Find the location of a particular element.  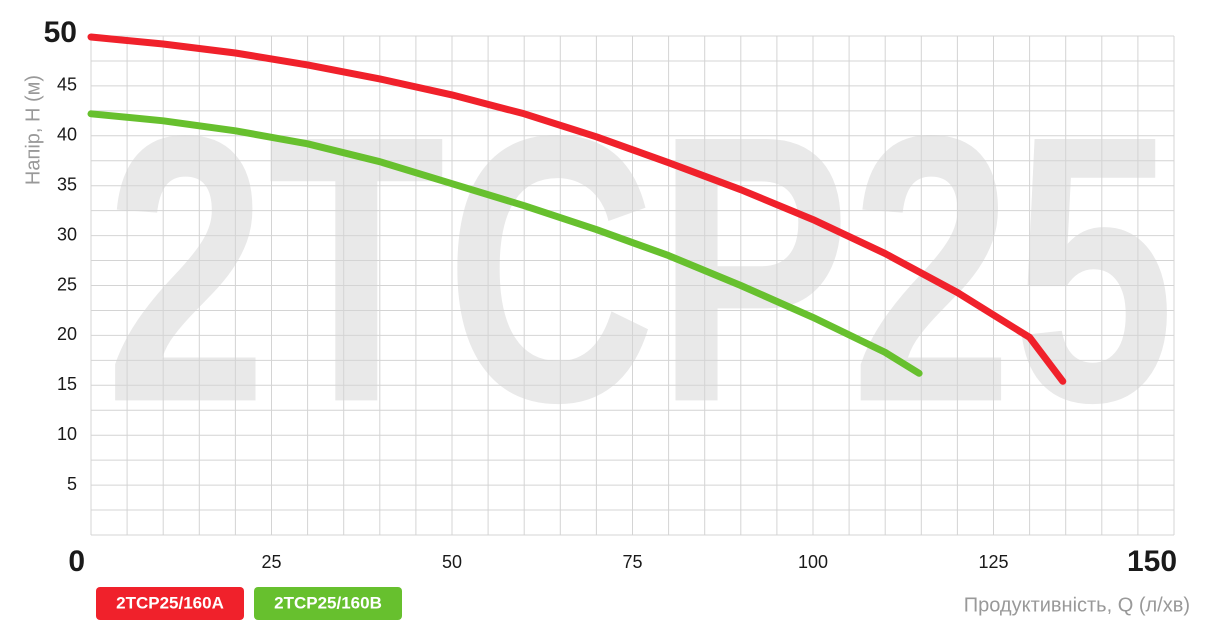

y-tick-label: 15 is located at coordinates (67, 384).